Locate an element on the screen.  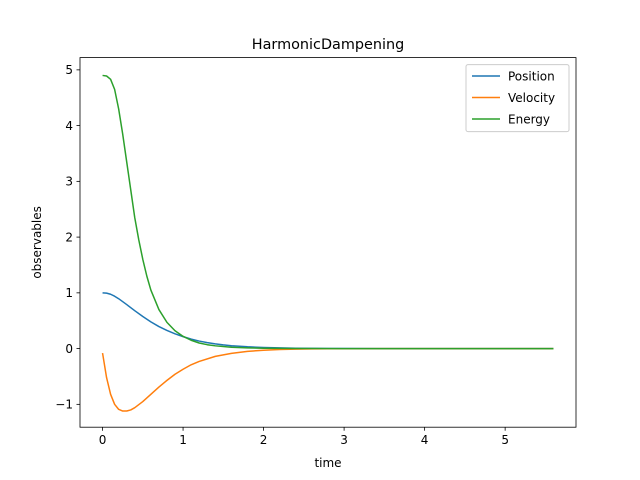
legend: Position Velocity Energy is located at coordinates (517, 98).